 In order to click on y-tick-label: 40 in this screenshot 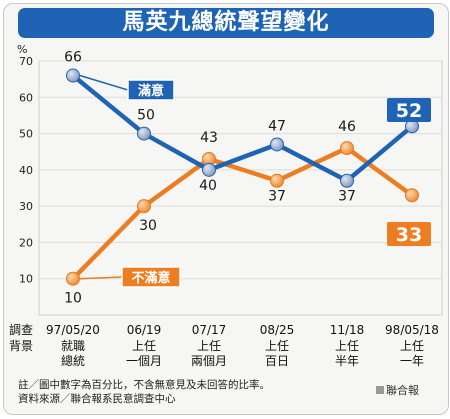, I will do `click(26, 170)`.